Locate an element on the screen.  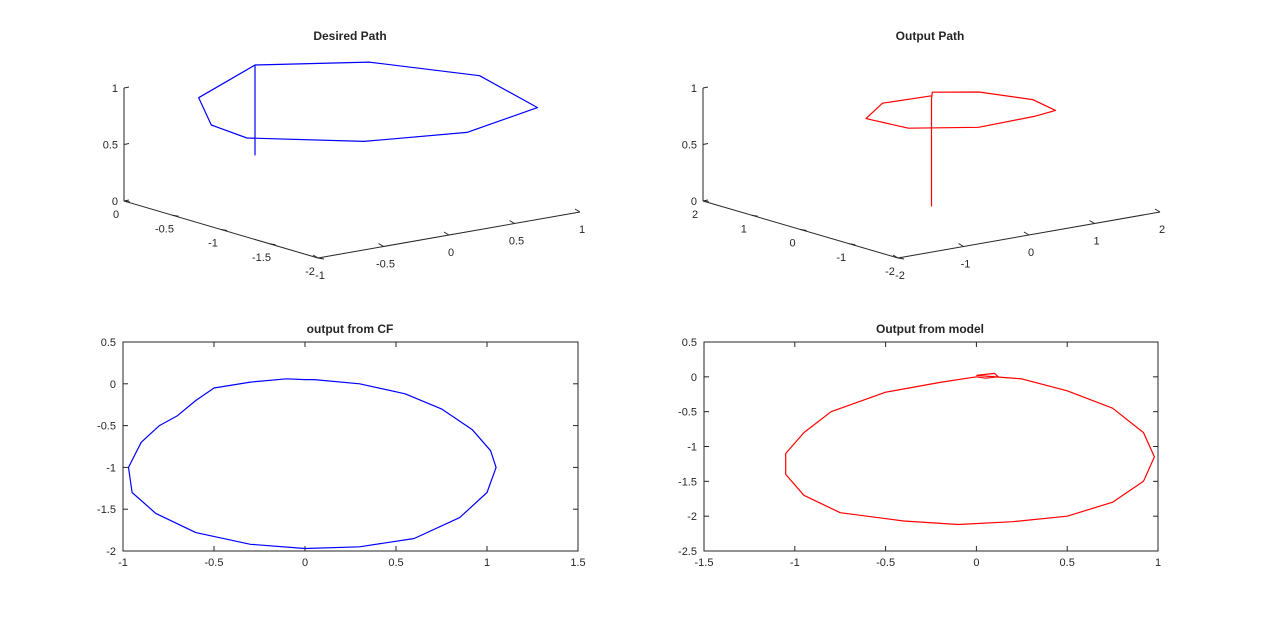
desired-y-tick-label: 1 is located at coordinates (582, 230).